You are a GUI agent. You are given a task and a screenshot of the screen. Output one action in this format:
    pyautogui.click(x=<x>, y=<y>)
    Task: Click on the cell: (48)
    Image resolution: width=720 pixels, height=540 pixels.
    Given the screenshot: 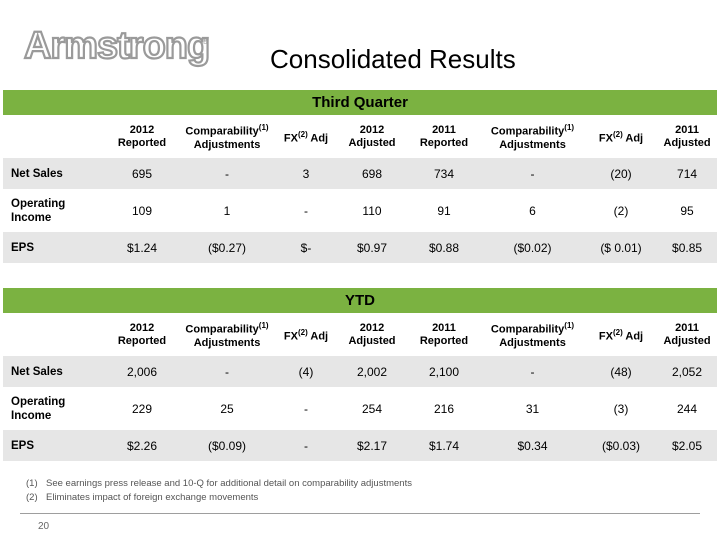 What is the action you would take?
    pyautogui.click(x=621, y=372)
    